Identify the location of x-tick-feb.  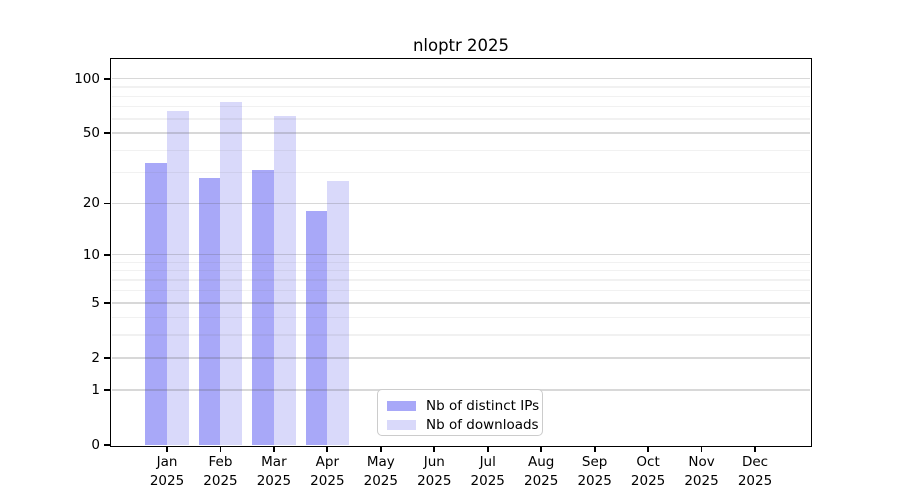
(220, 449).